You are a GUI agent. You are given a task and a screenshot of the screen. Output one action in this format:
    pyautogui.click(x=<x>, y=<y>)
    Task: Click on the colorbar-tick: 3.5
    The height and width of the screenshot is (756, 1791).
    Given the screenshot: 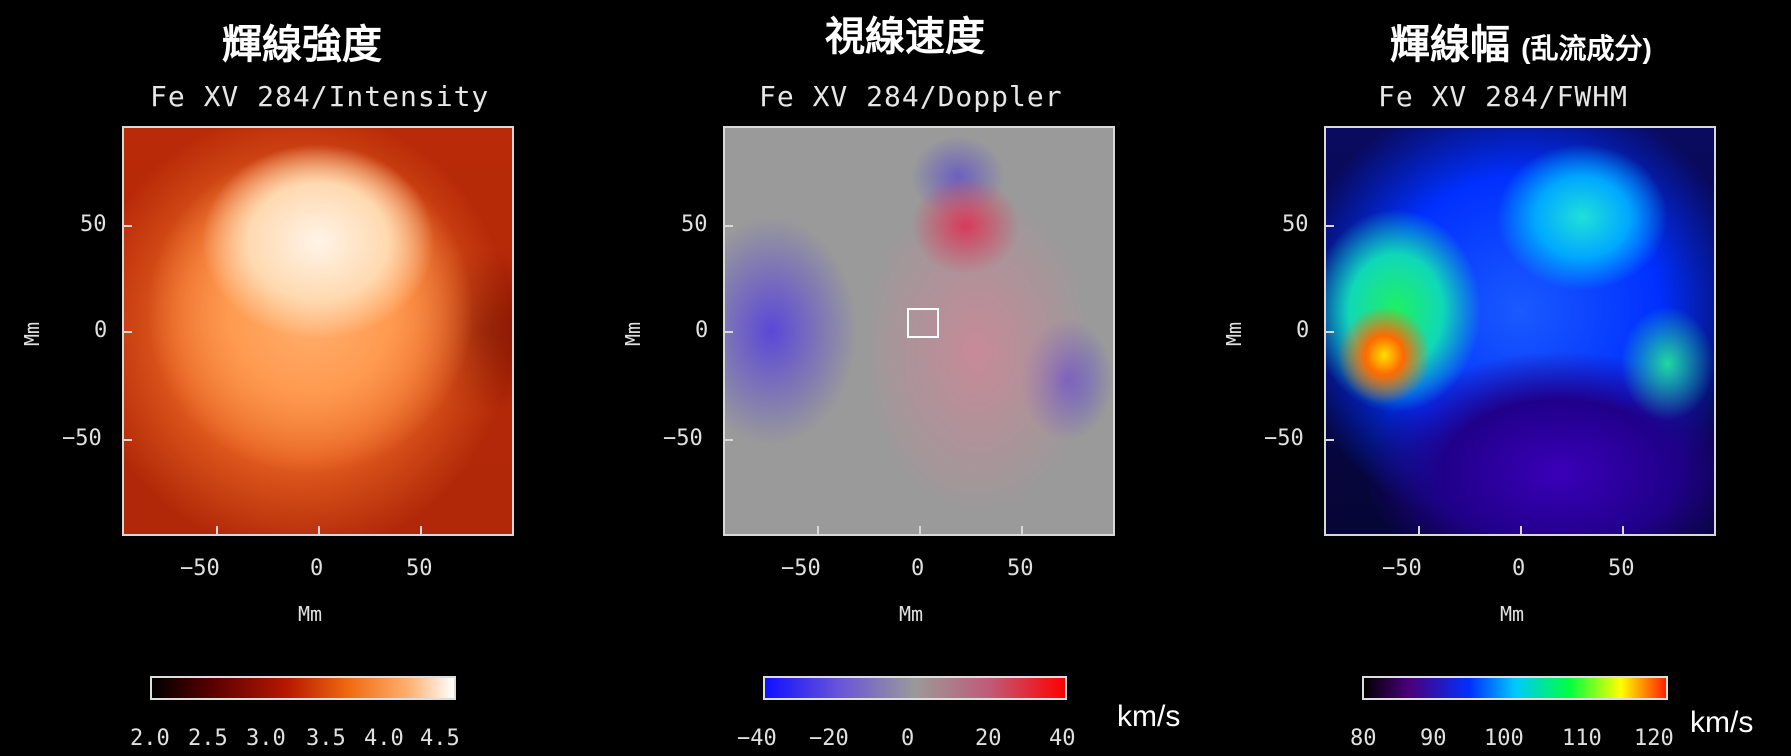 What is the action you would take?
    pyautogui.click(x=326, y=738)
    